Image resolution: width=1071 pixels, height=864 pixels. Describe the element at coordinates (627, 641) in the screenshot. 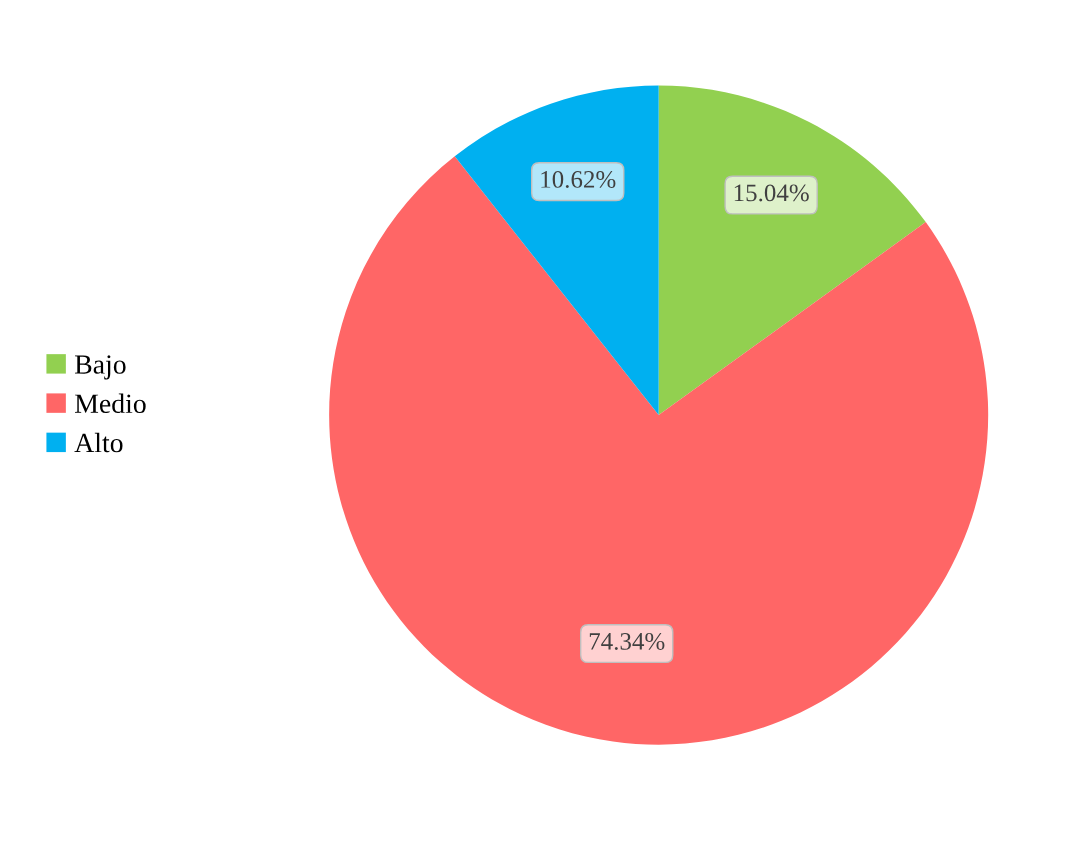

I see `data-label: 74.34%` at that location.